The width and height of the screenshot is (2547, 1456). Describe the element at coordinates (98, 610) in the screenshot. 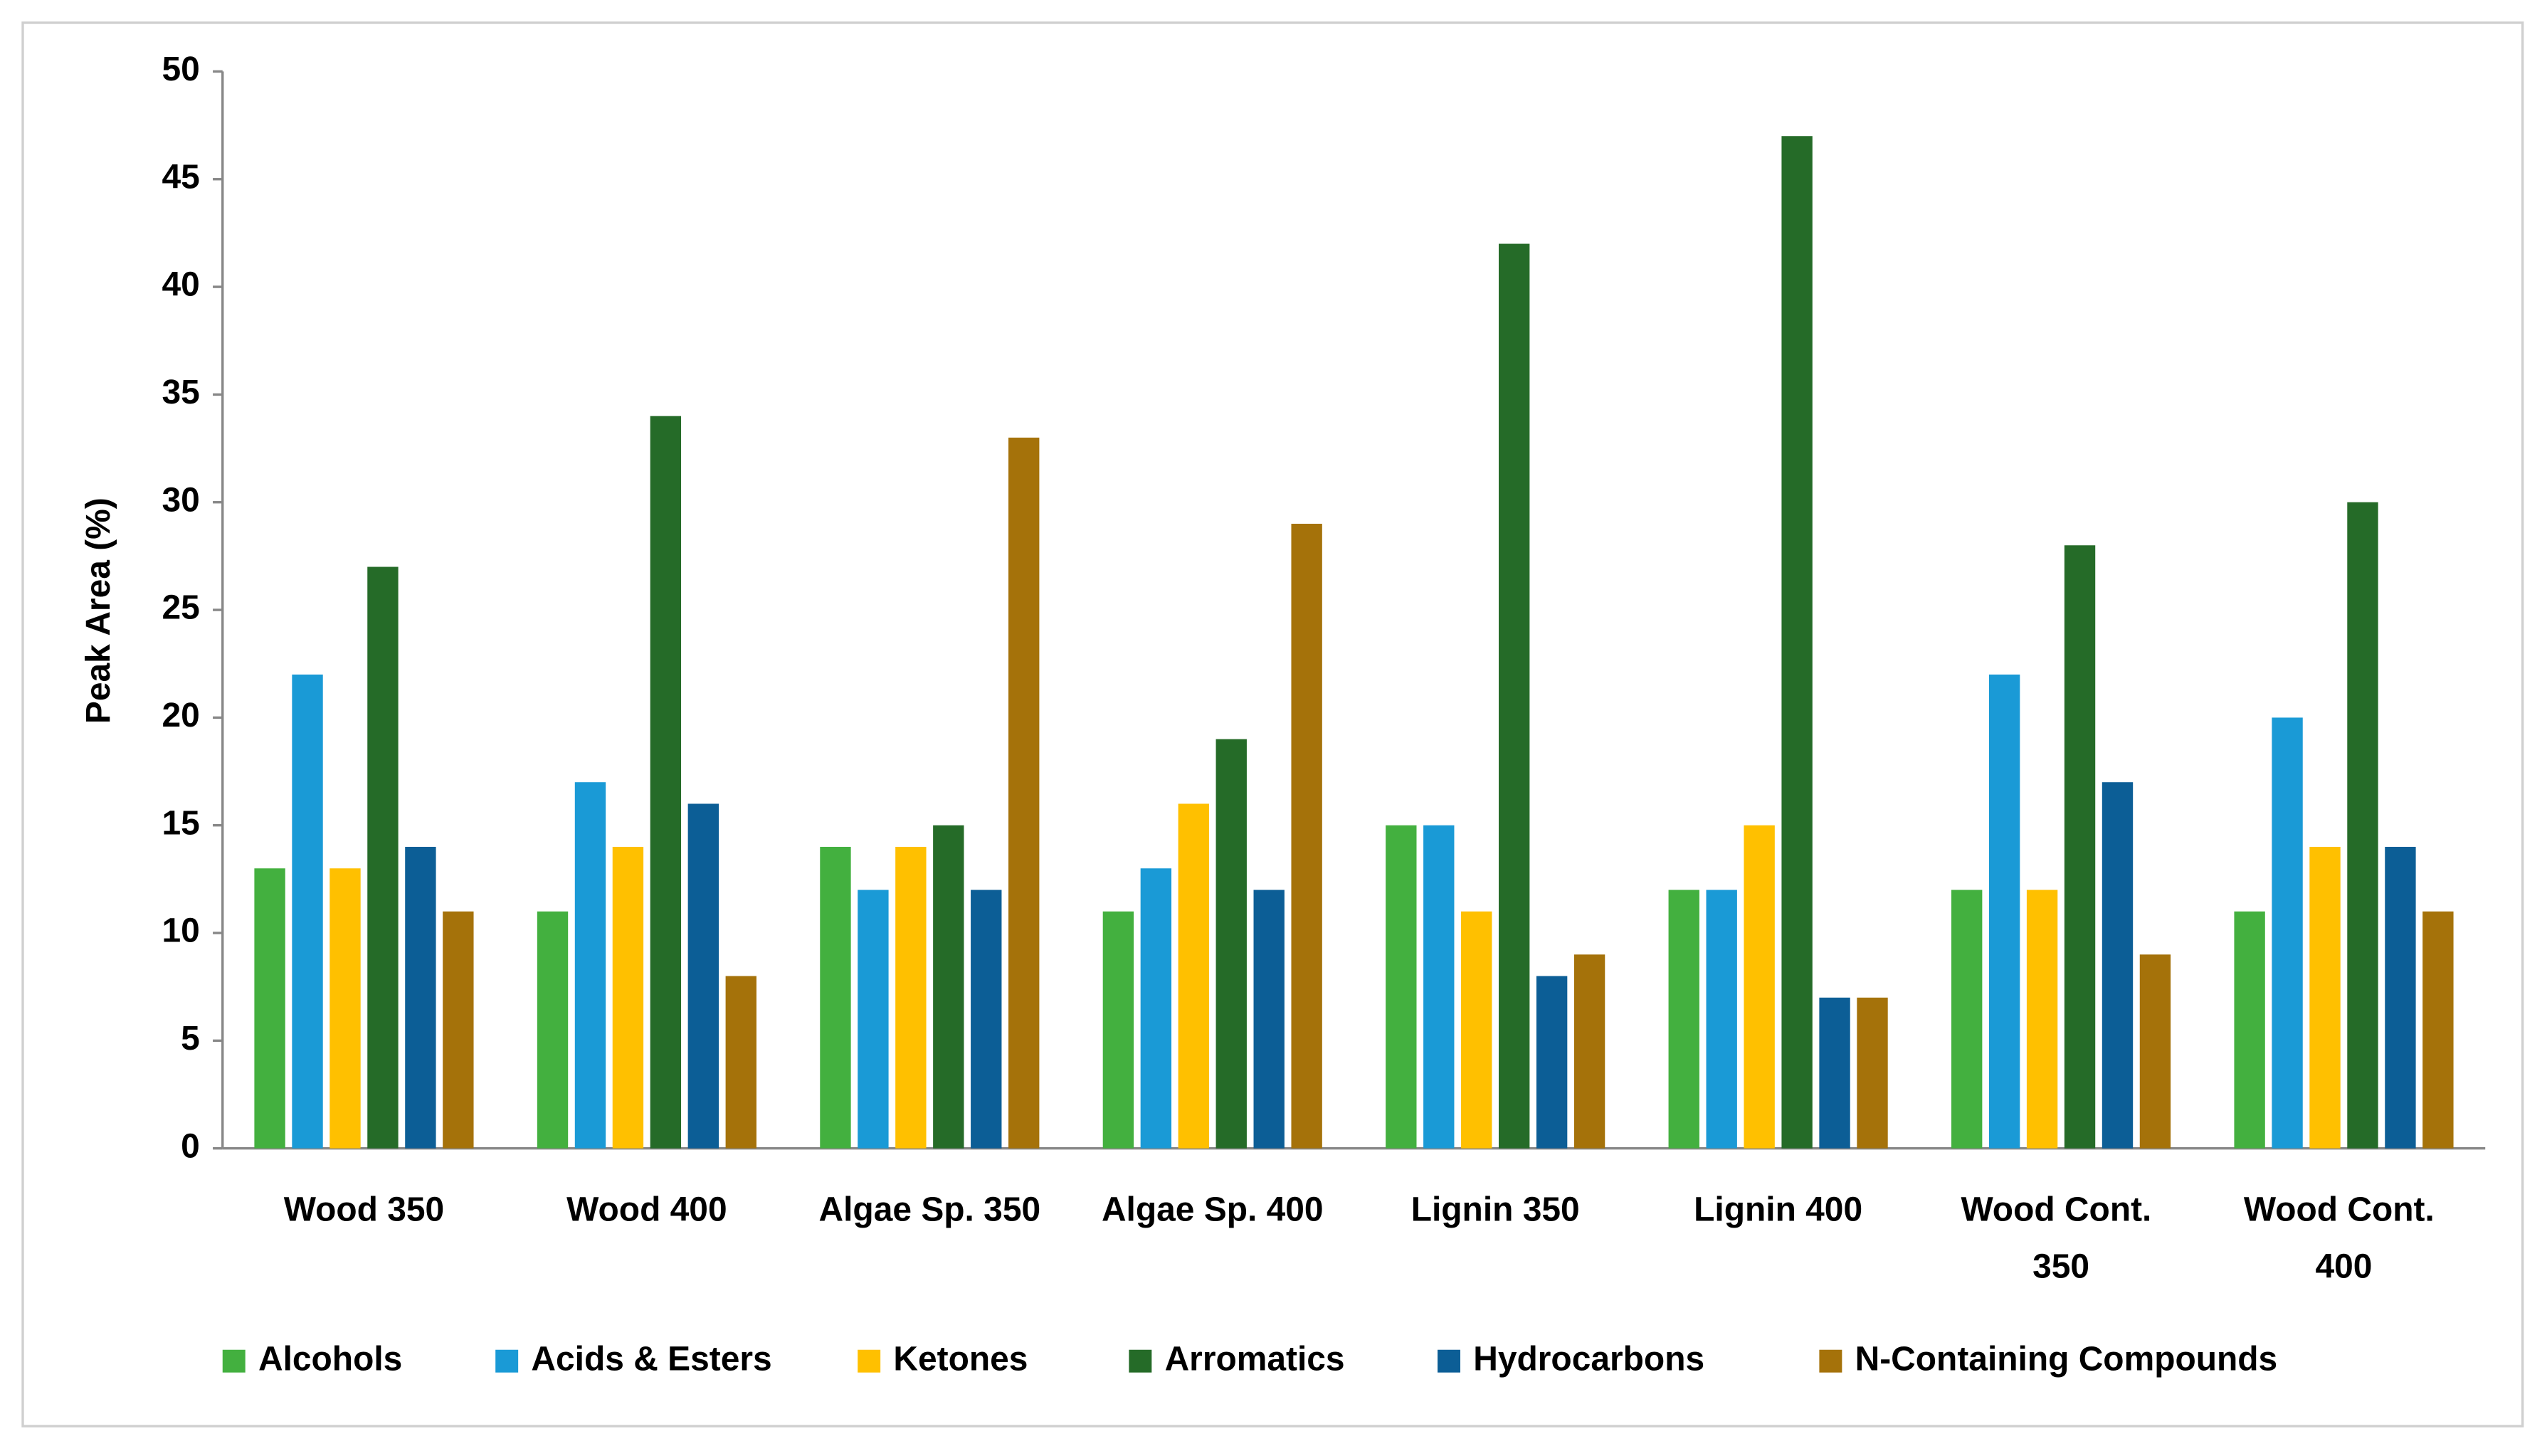

I see `y-axis-label: Peak Area (%)` at that location.